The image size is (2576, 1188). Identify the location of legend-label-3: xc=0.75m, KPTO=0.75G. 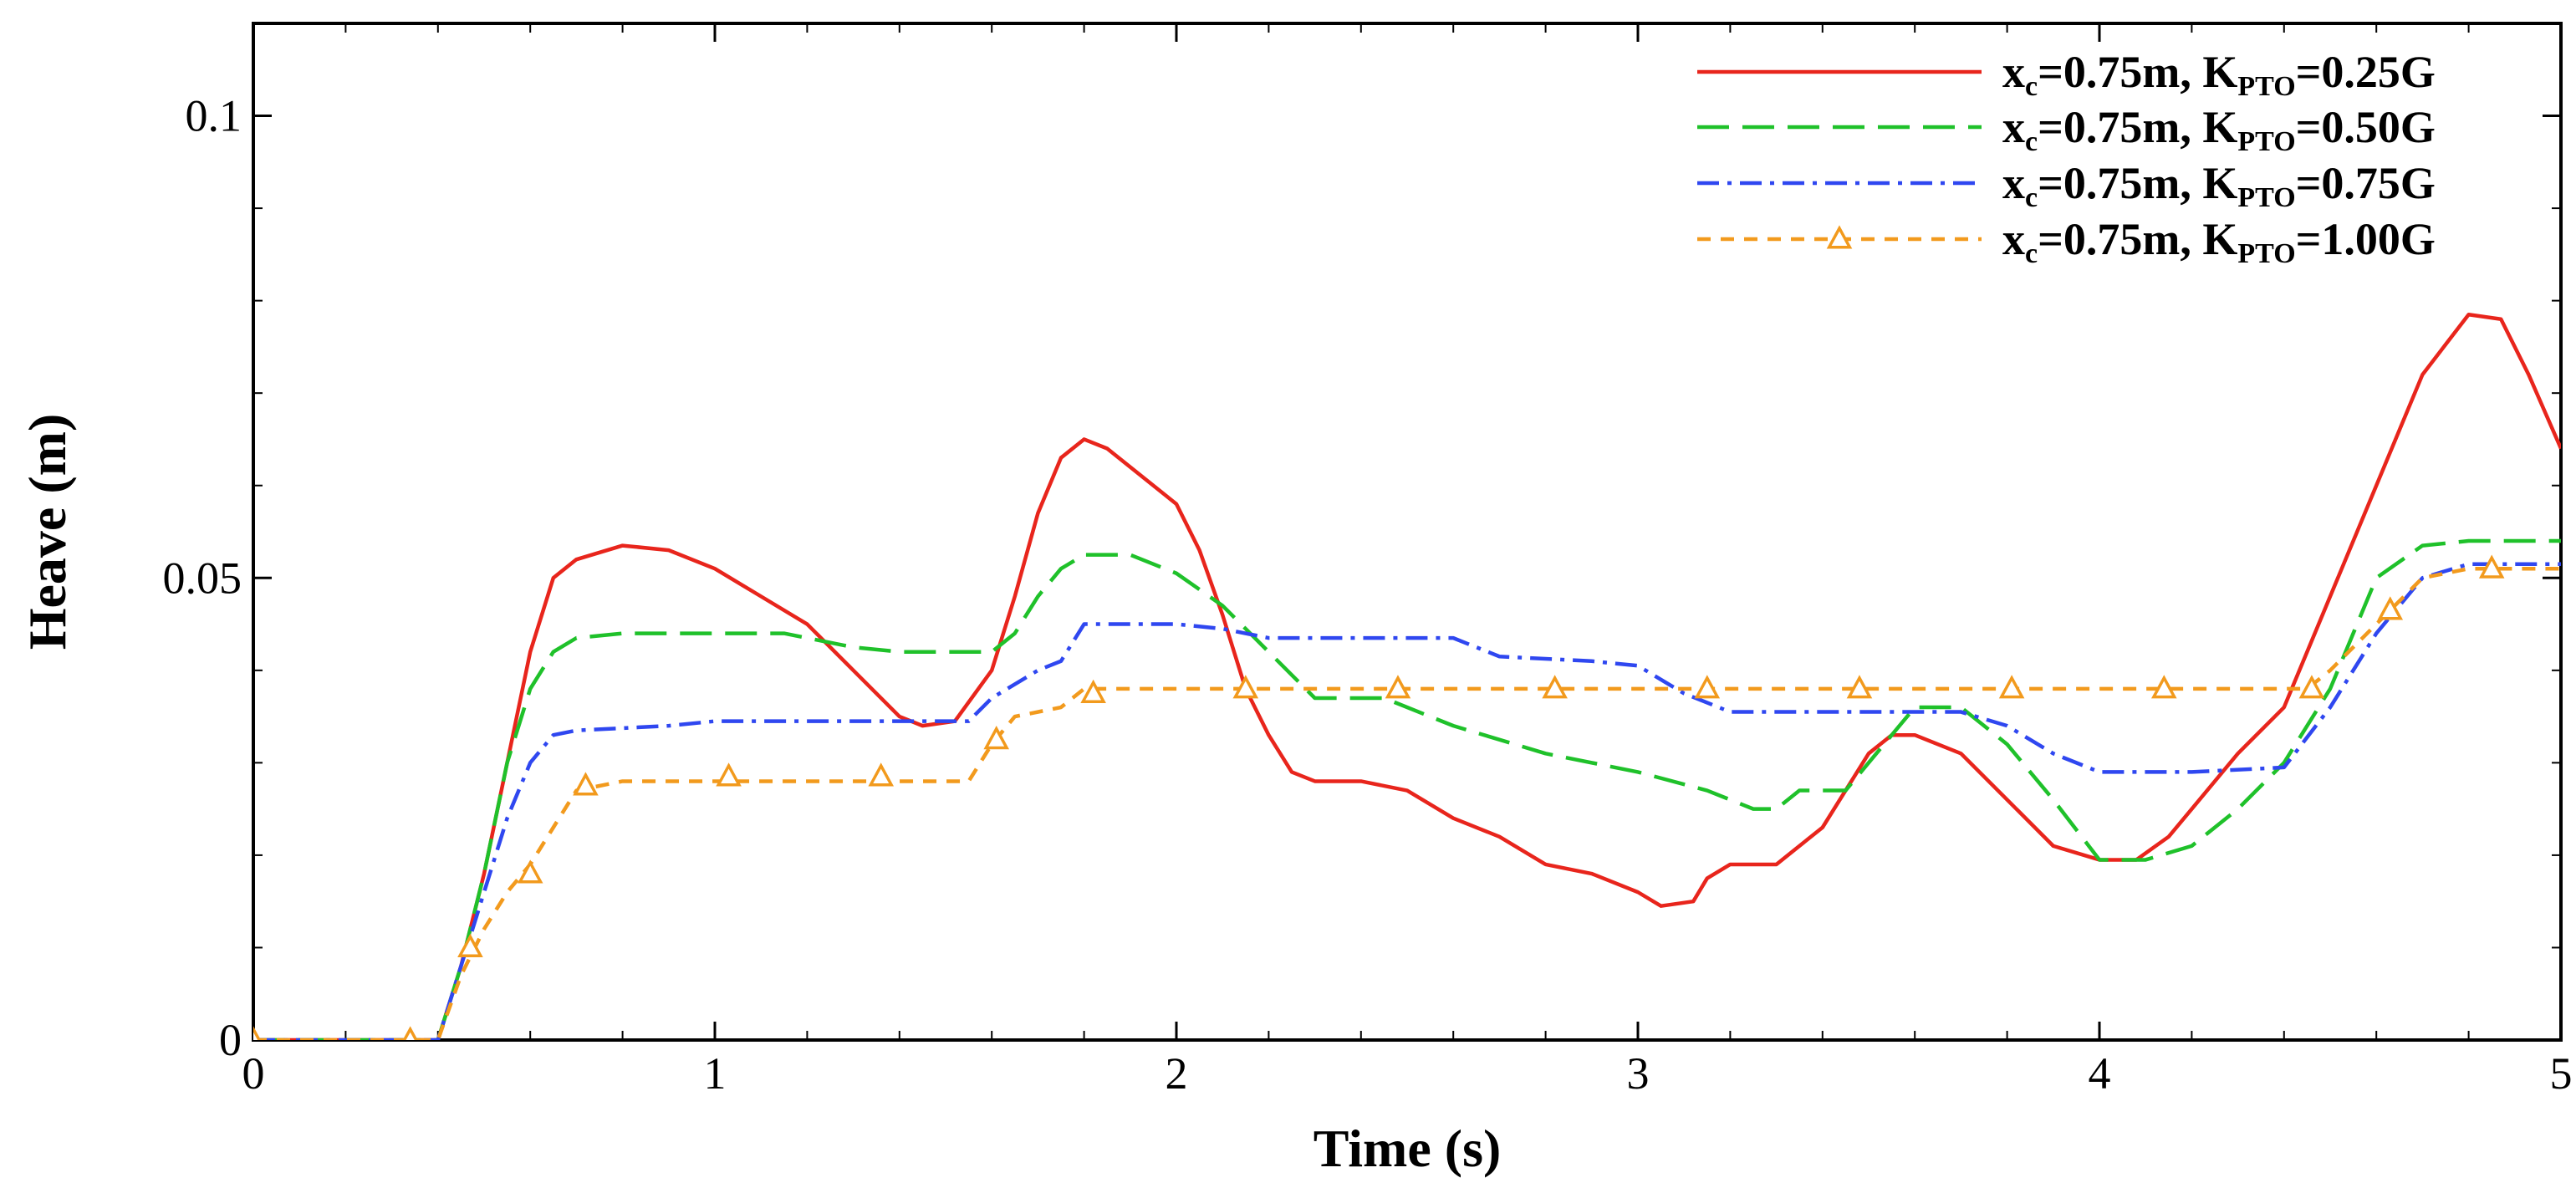
(2219, 185).